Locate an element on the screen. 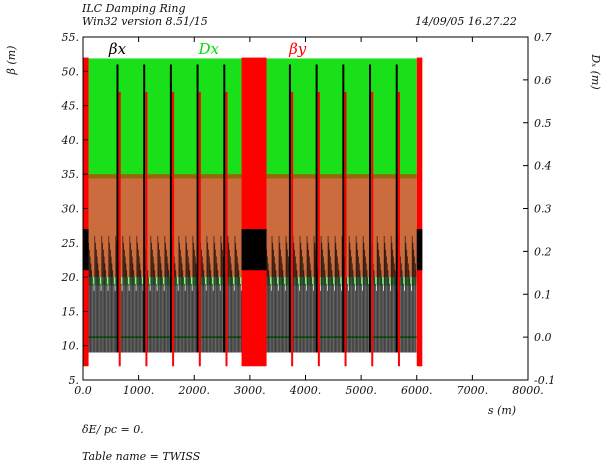 This screenshot has height=470, width=611. x-axis-label: s (m) is located at coordinates (502, 410).